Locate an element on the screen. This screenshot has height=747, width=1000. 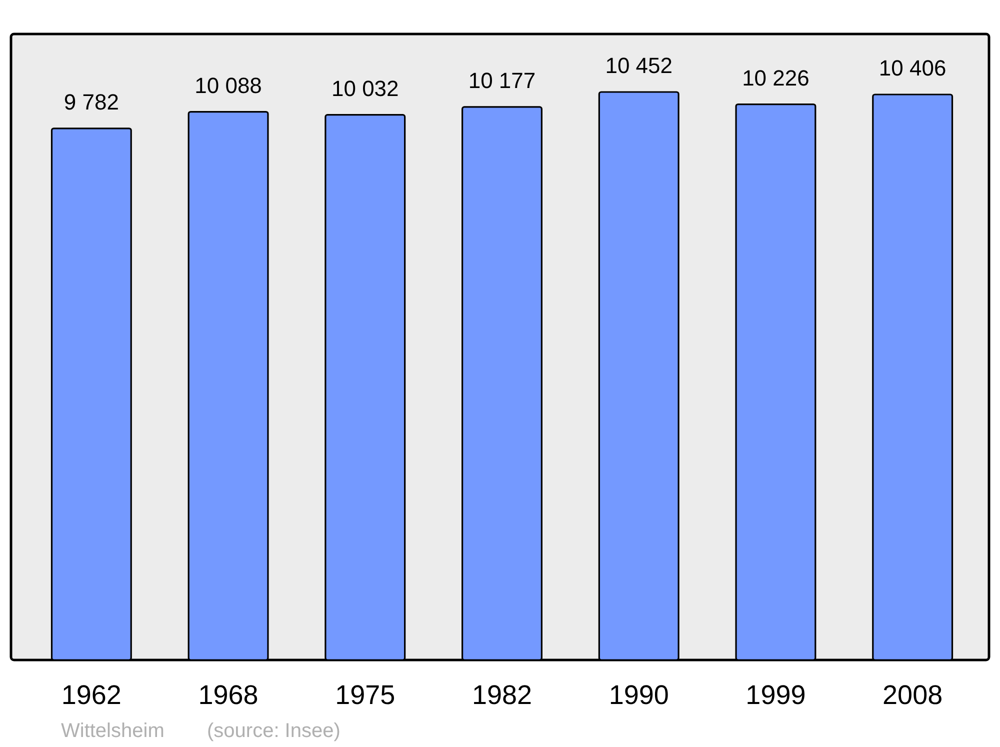
x-tick-label: 1962 is located at coordinates (91, 695).